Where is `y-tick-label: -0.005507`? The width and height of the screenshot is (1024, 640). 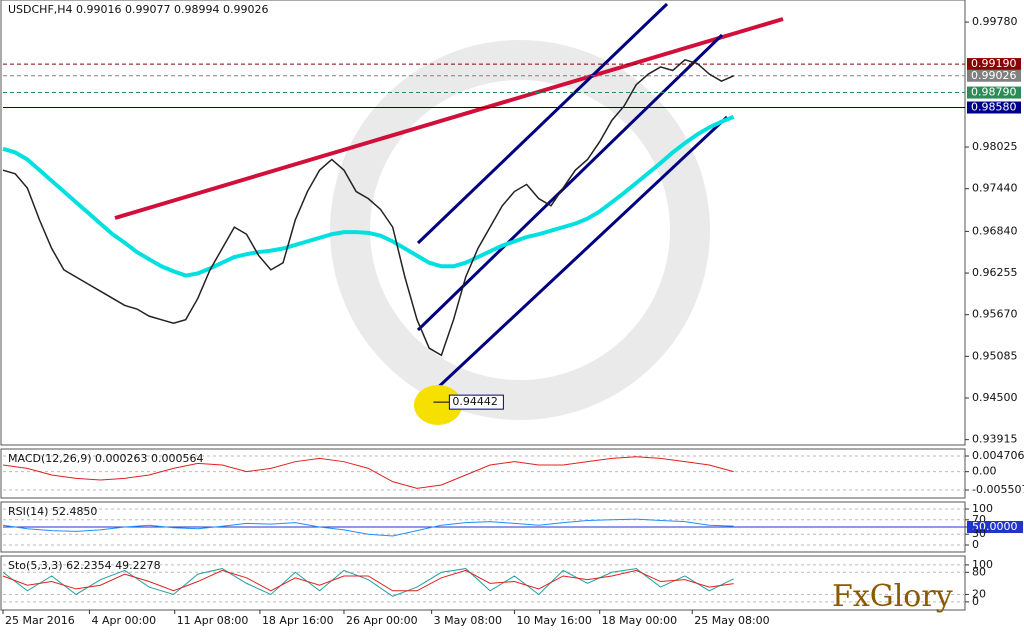 y-tick-label: -0.005507 is located at coordinates (998, 489).